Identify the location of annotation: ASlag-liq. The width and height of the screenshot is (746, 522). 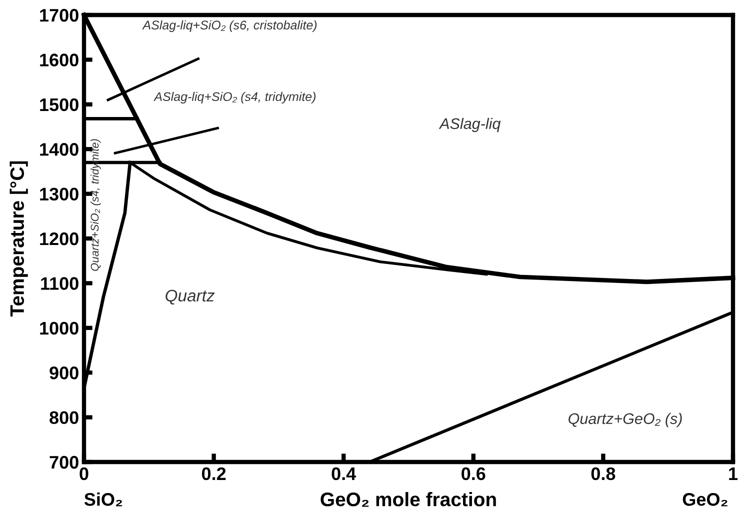
(469, 125).